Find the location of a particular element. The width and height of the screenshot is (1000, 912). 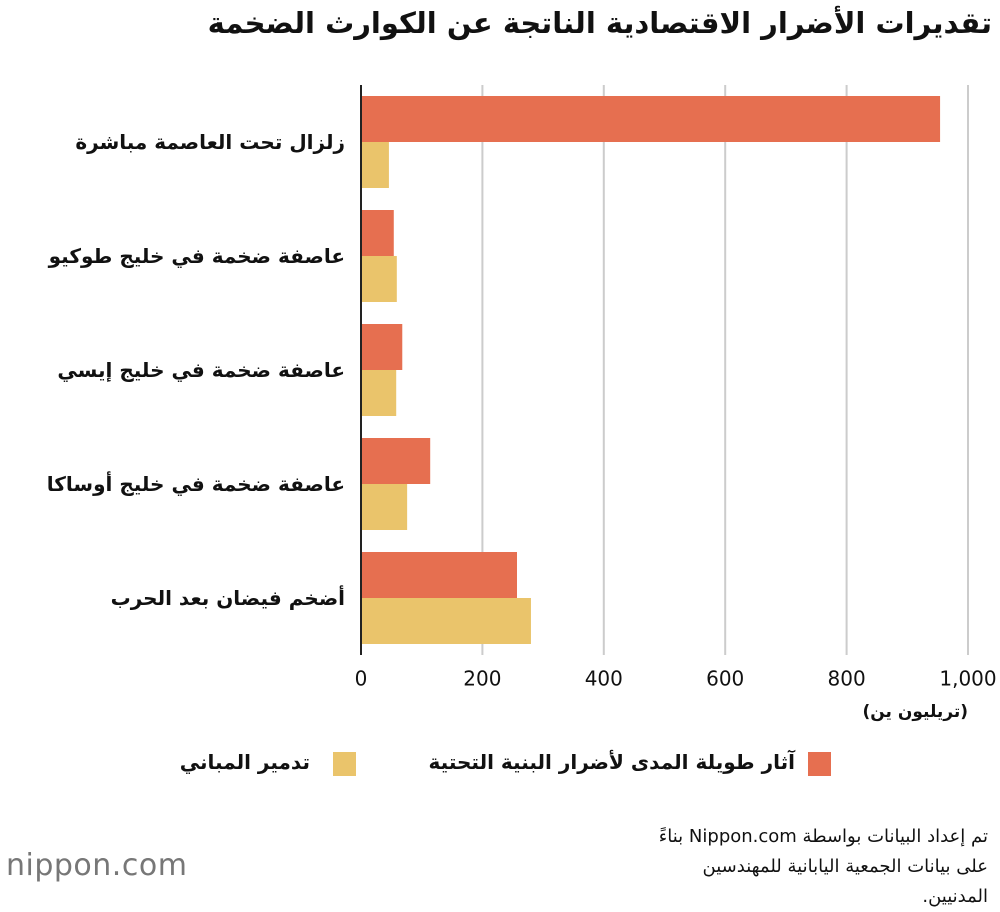

x-tick-label: 0 is located at coordinates (361, 679).